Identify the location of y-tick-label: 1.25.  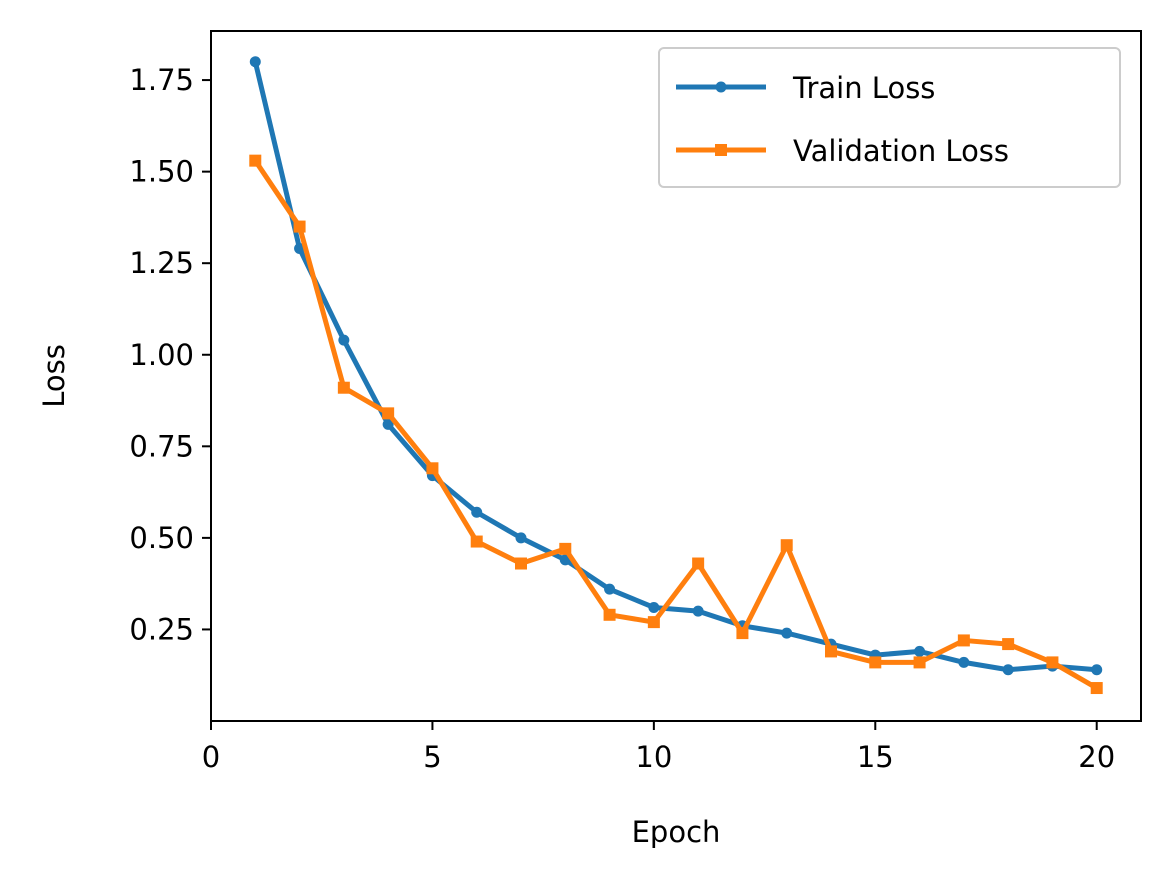
(161, 263).